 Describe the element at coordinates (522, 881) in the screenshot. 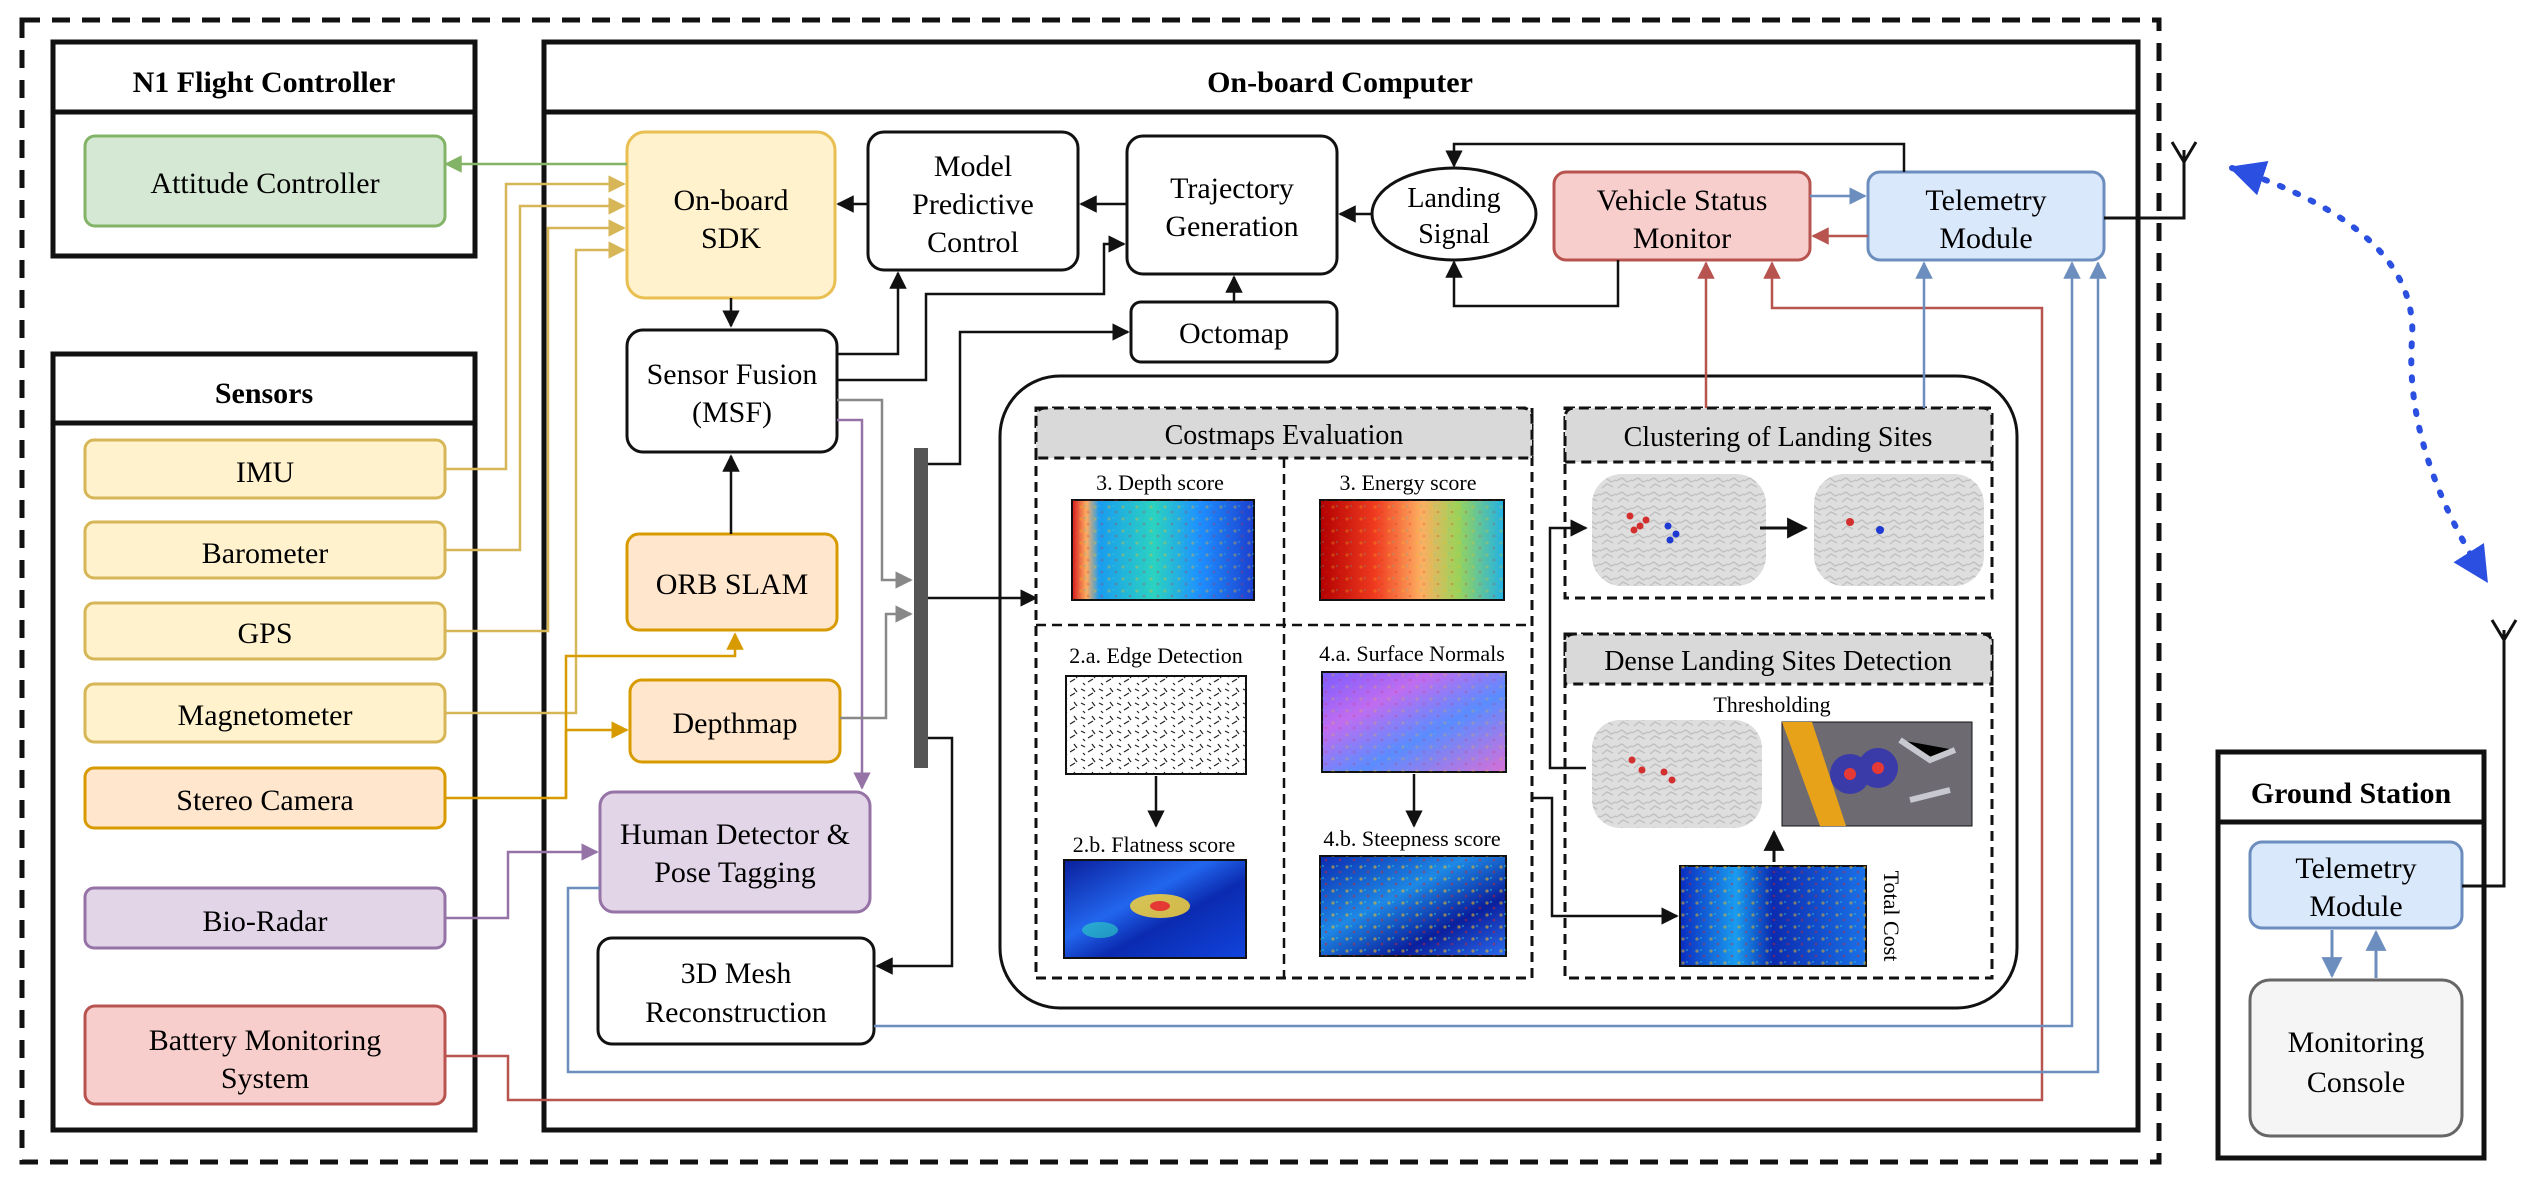

I see `bioradar-to-human-line` at that location.